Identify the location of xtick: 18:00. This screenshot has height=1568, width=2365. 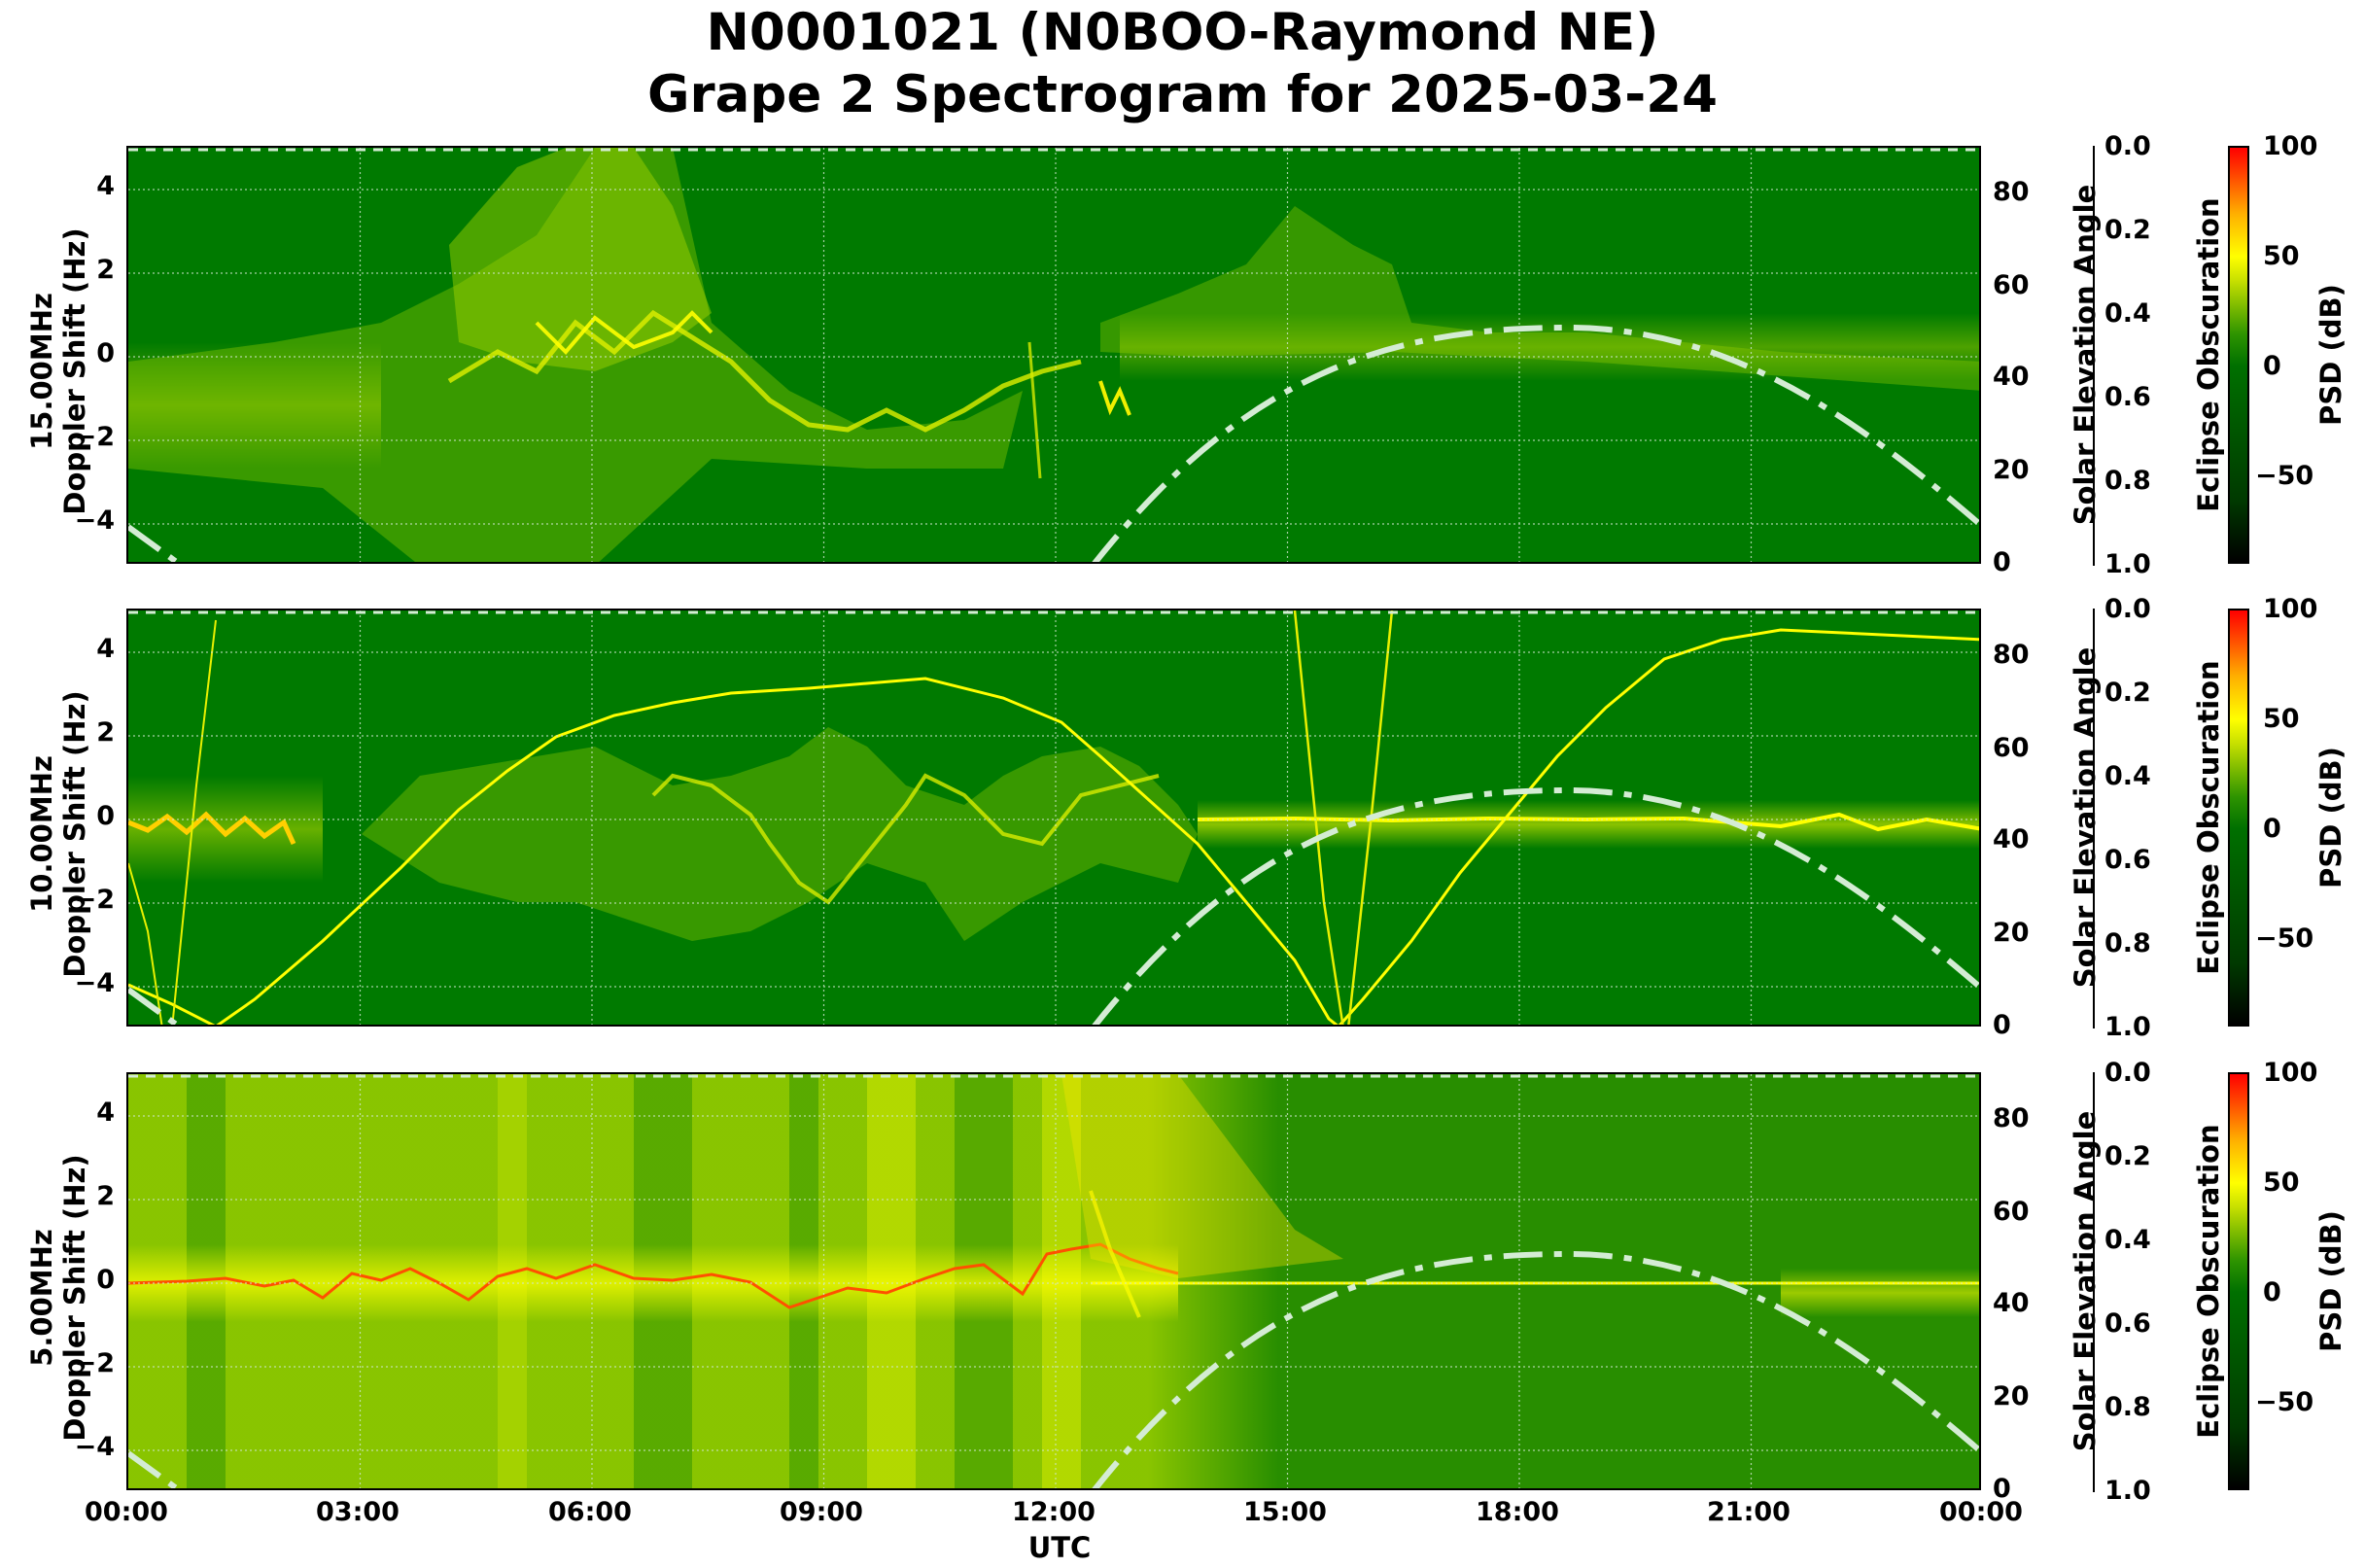
(1517, 1512).